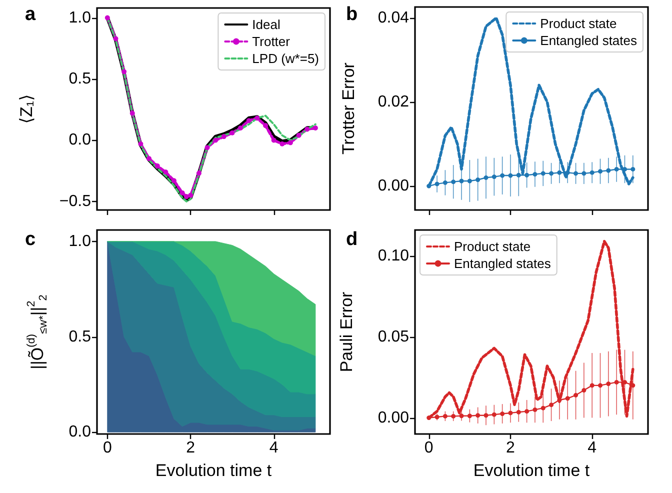  What do you see at coordinates (271, 41) in the screenshot?
I see `legend-label: Trotter` at bounding box center [271, 41].